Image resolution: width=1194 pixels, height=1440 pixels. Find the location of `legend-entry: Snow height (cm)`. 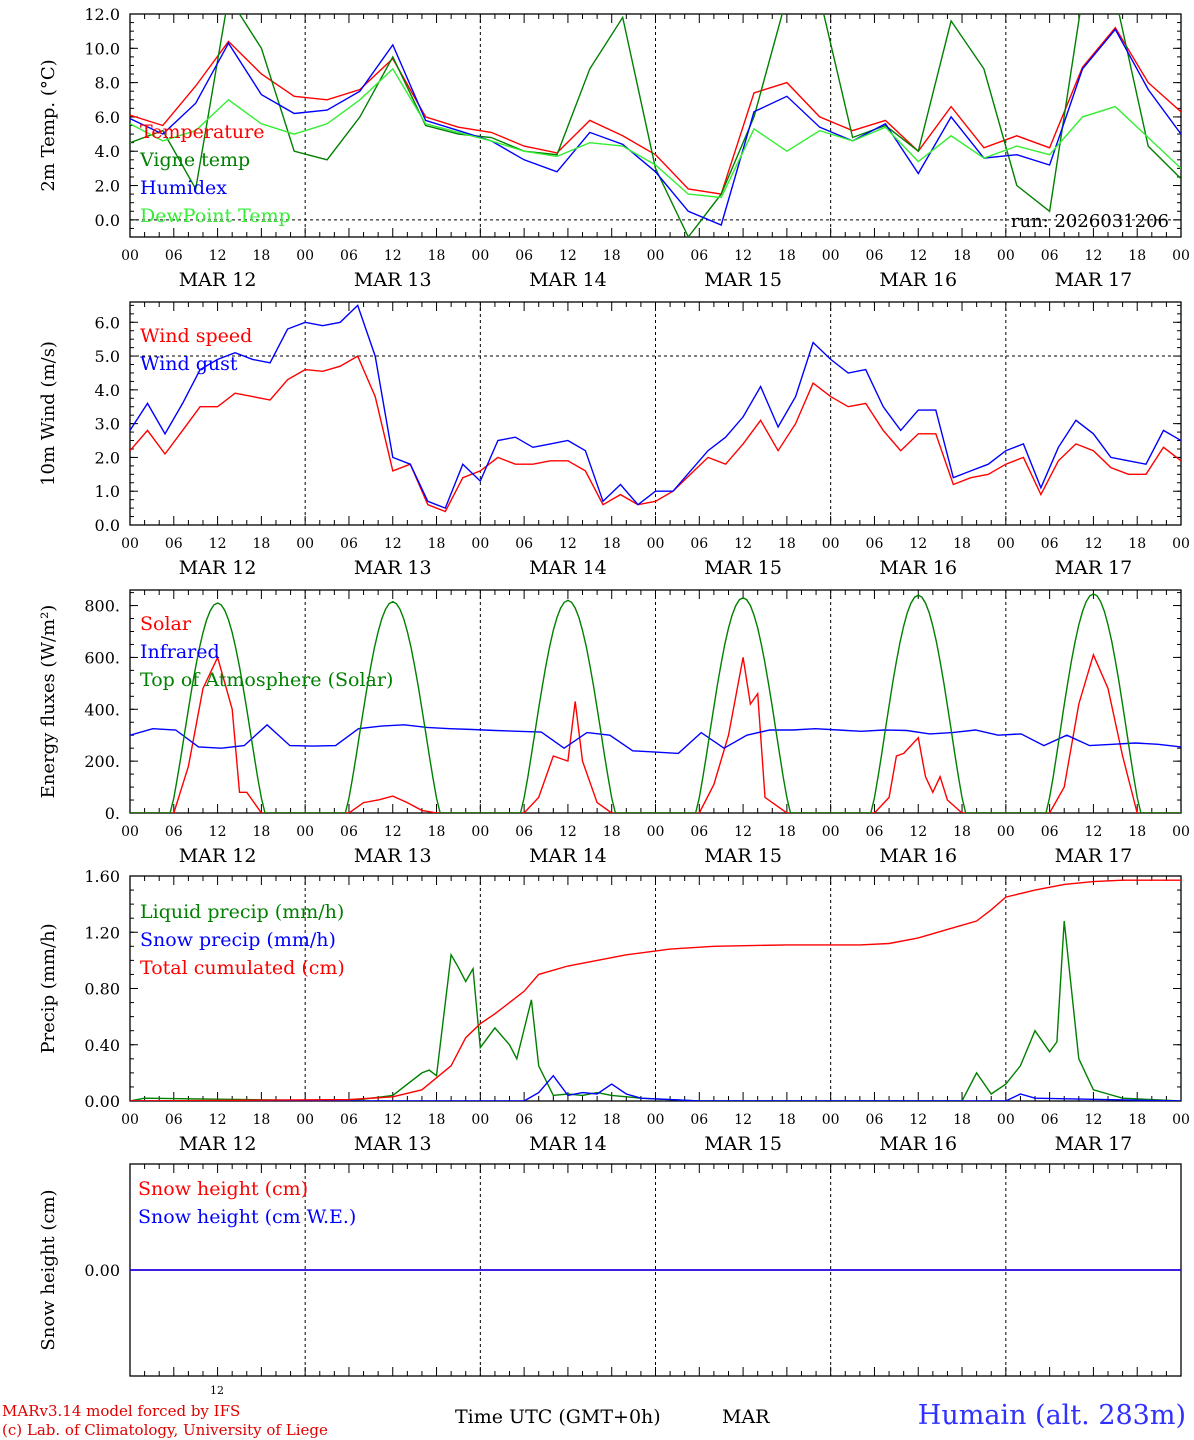

legend-entry: Snow height (cm) is located at coordinates (223, 1189).